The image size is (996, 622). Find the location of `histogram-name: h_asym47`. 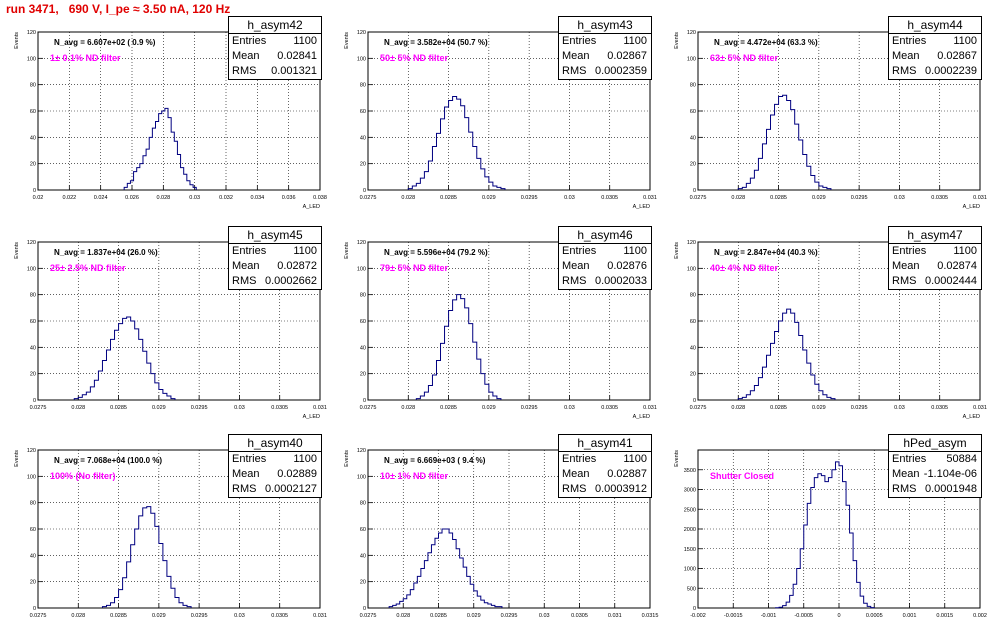

histogram-name: h_asym47 is located at coordinates (935, 235).